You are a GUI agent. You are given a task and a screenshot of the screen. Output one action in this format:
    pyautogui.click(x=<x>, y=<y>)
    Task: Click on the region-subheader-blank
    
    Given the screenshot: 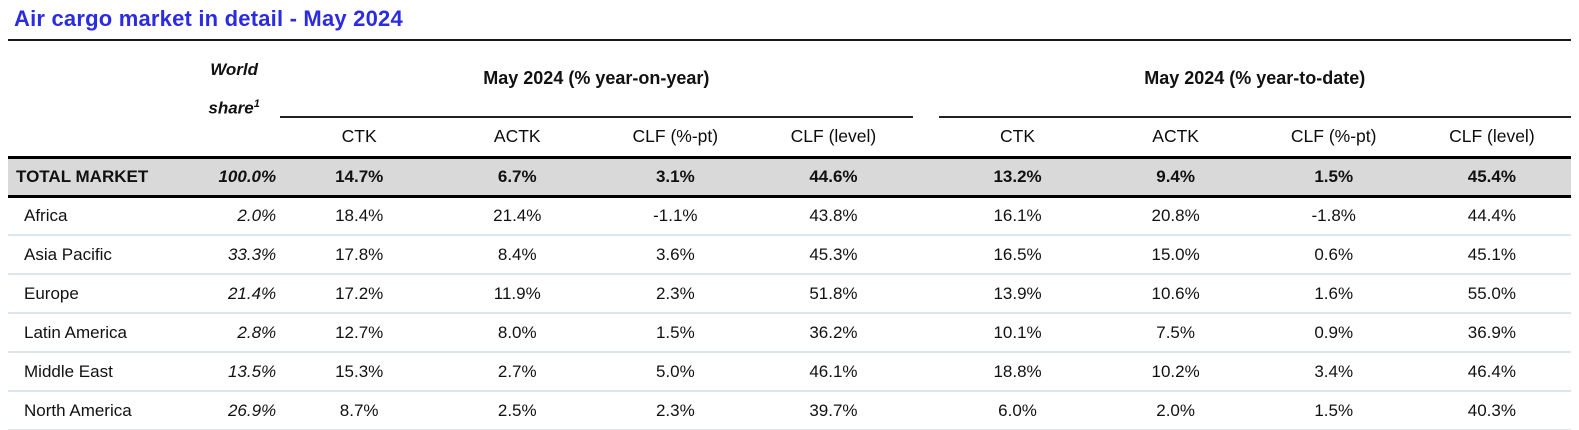 What is the action you would take?
    pyautogui.click(x=98, y=137)
    